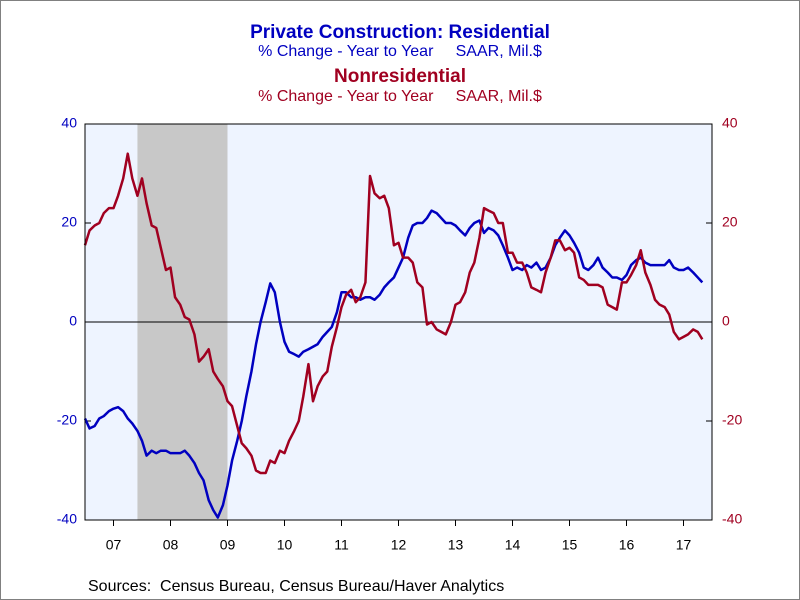 The width and height of the screenshot is (800, 600). I want to click on chart-title-2: Nonresidential, so click(400, 76).